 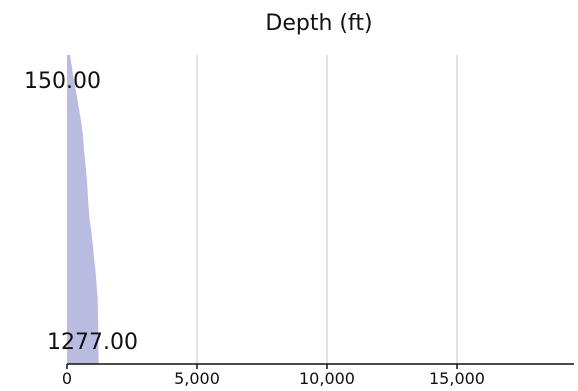 What do you see at coordinates (273, 376) in the screenshot?
I see `x-axis-ticks: 0 5,000 10,000 15,000` at bounding box center [273, 376].